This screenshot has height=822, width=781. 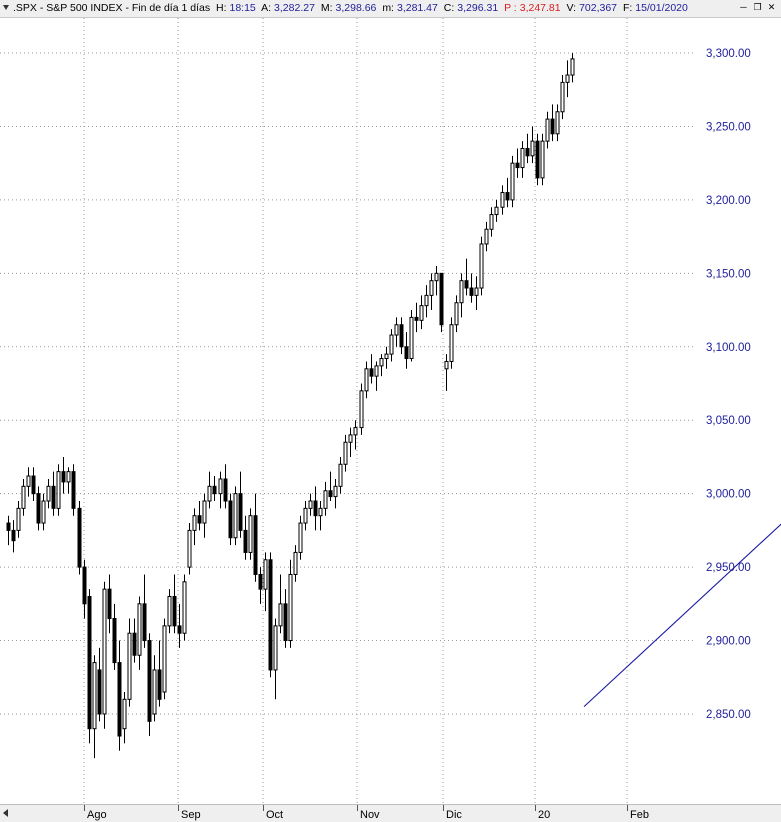 What do you see at coordinates (6, 7) in the screenshot?
I see `menu-dropdown-icon` at bounding box center [6, 7].